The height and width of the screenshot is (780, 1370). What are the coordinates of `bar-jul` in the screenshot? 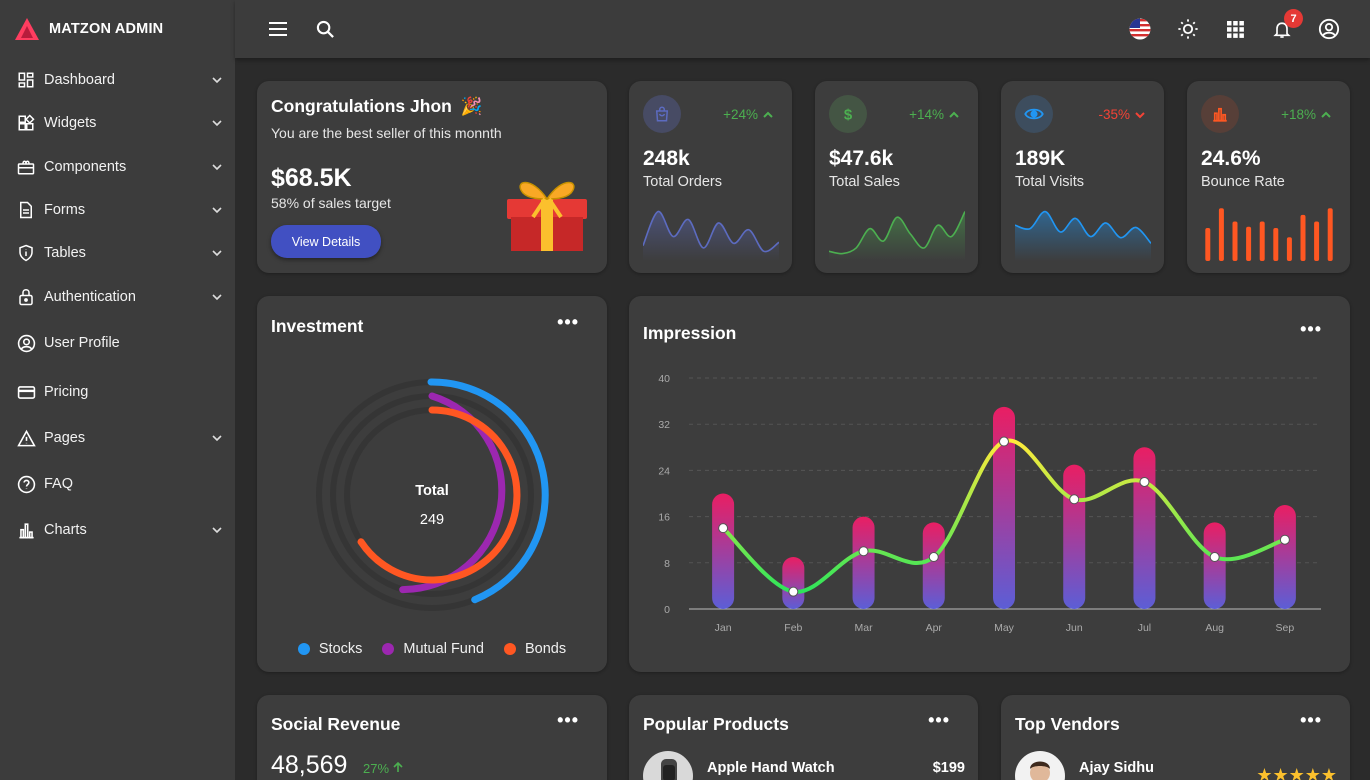 It's located at (1144, 528).